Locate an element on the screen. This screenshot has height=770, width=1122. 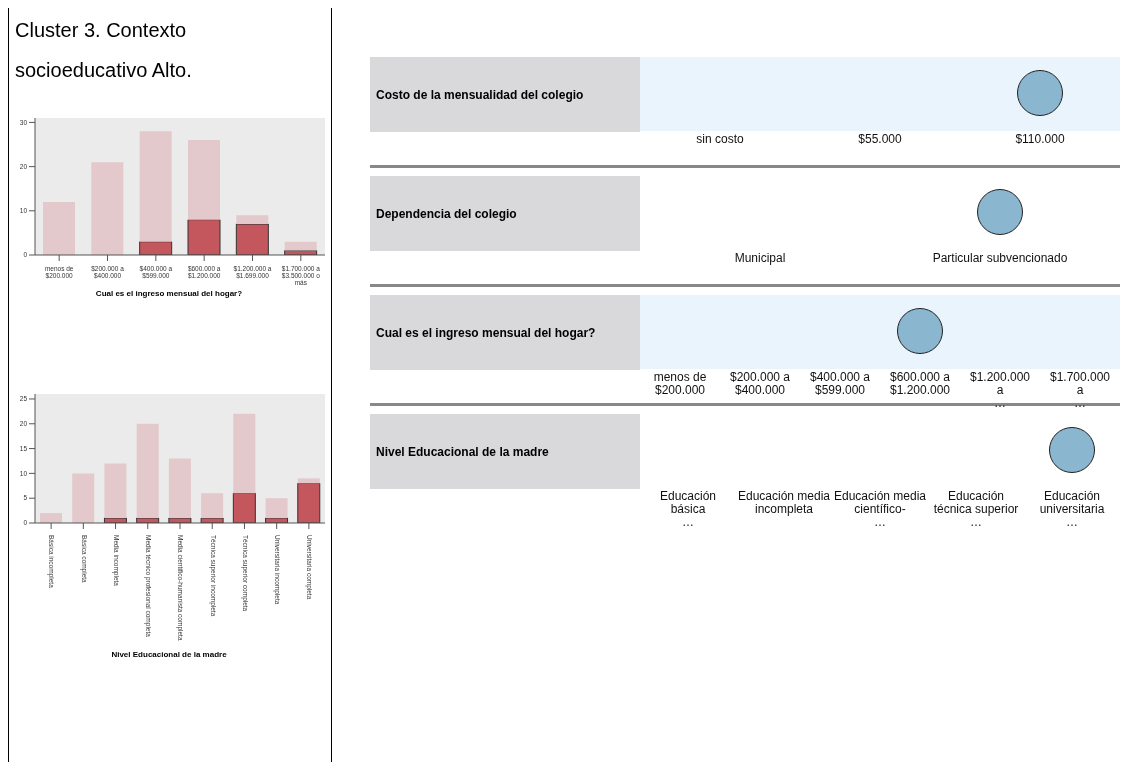
category-label: $55.000 is located at coordinates (880, 139).